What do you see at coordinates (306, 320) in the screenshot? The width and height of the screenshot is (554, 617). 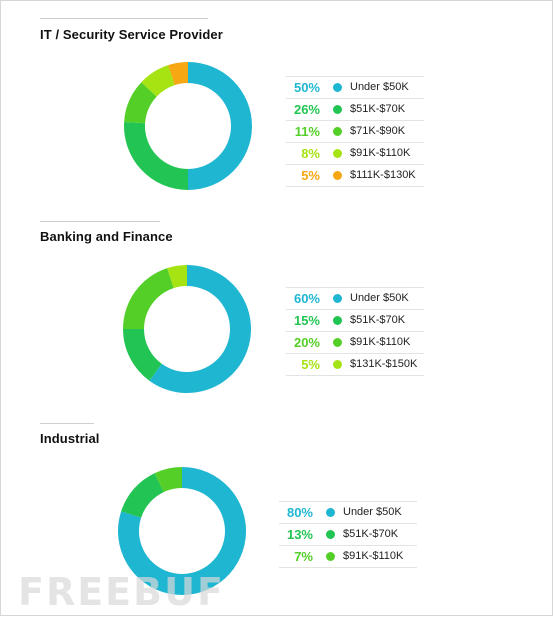 I see `legend-percent: 15%` at bounding box center [306, 320].